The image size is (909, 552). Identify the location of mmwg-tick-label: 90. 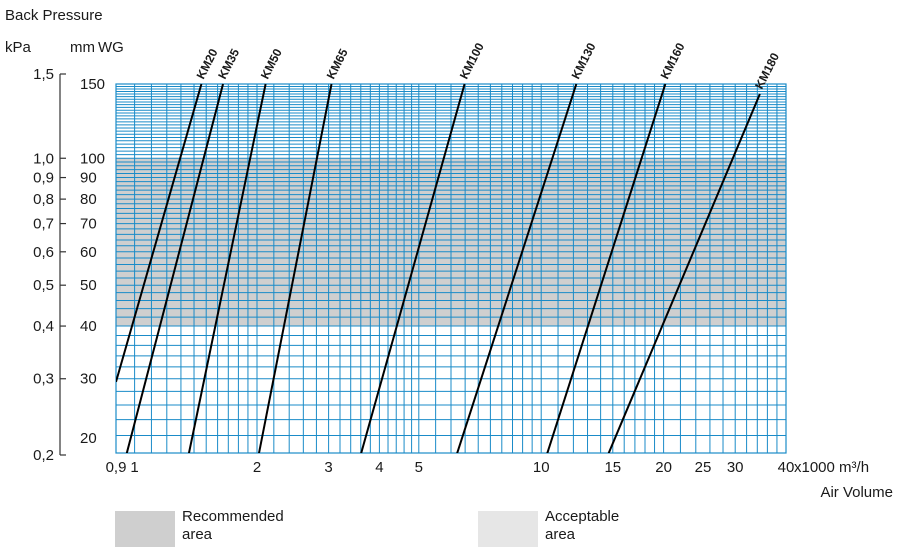
(88, 178).